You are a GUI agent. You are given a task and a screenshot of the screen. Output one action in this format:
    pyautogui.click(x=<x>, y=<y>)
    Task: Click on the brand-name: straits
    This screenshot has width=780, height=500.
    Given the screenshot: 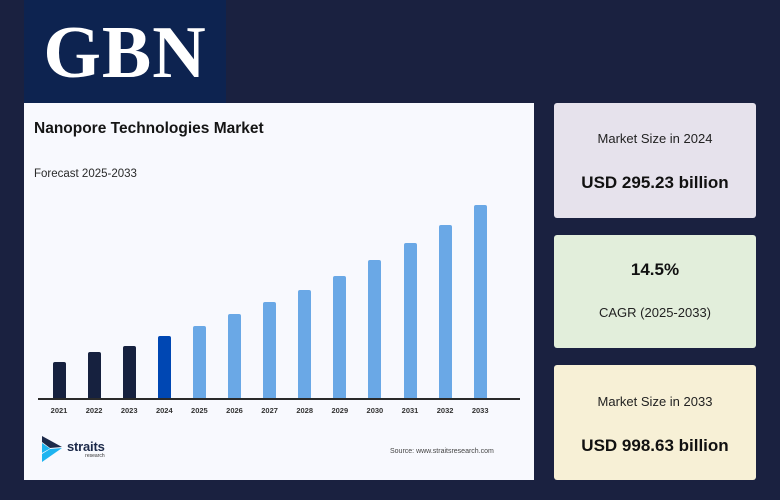 What is the action you would take?
    pyautogui.click(x=86, y=446)
    